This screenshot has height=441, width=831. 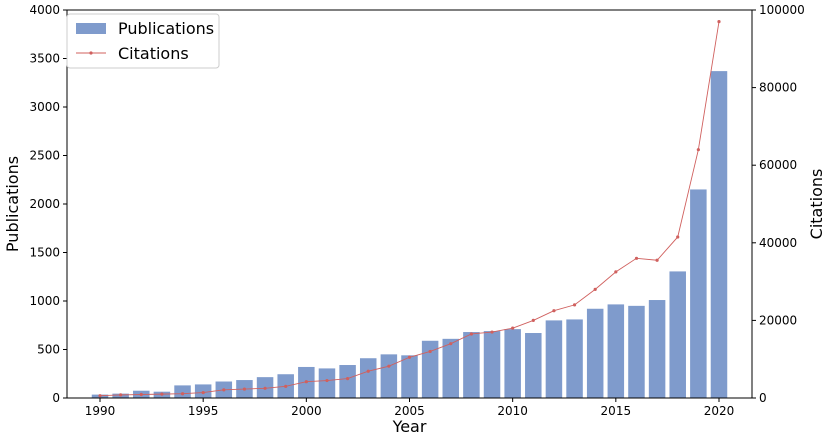 I want to click on citations-point-2001, so click(x=327, y=380).